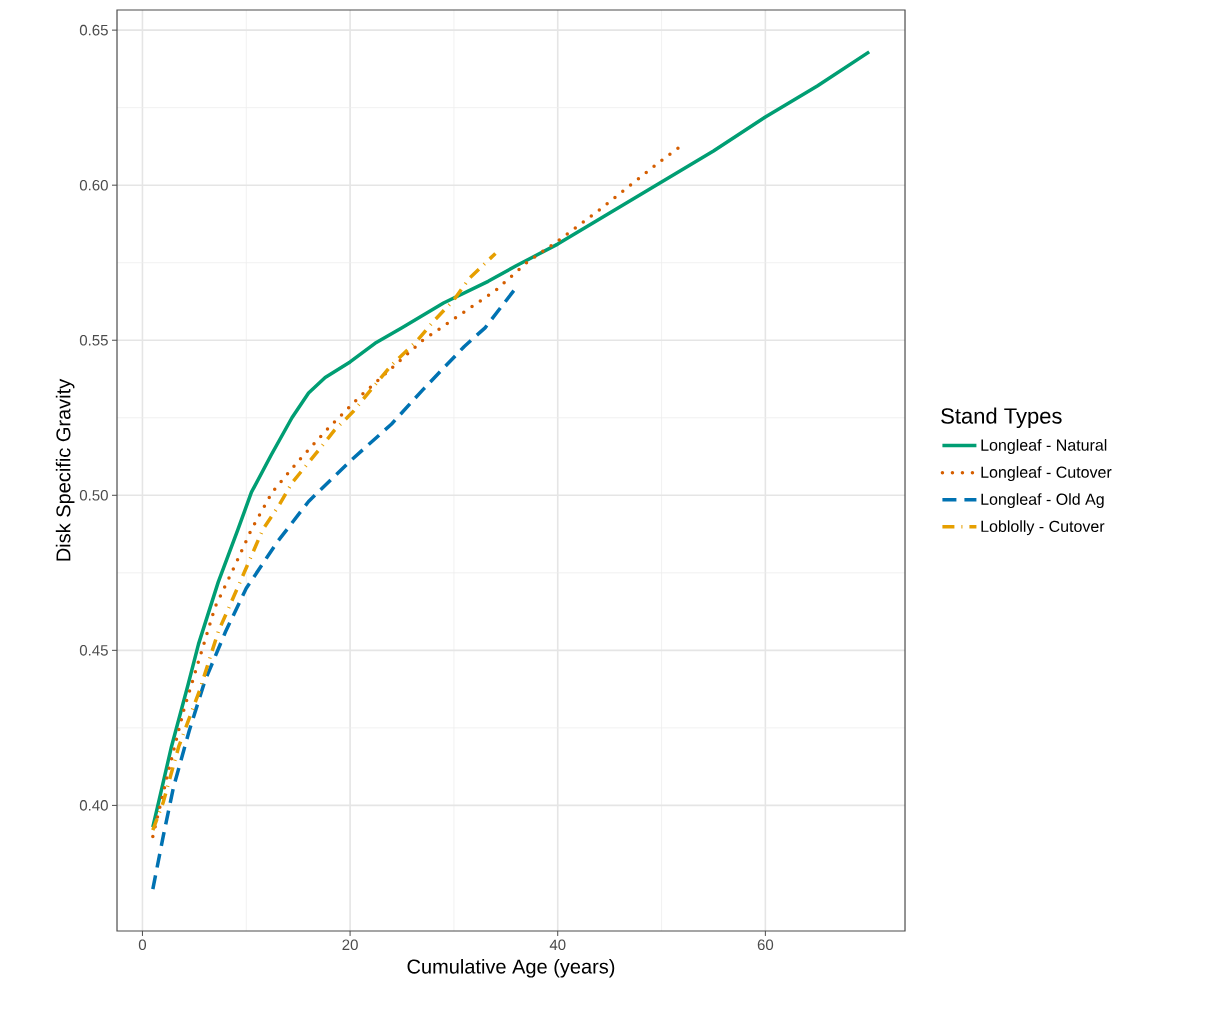 Image resolution: width=1225 pixels, height=1010 pixels. What do you see at coordinates (93, 340) in the screenshot?
I see `y-tick-label: 0.55` at bounding box center [93, 340].